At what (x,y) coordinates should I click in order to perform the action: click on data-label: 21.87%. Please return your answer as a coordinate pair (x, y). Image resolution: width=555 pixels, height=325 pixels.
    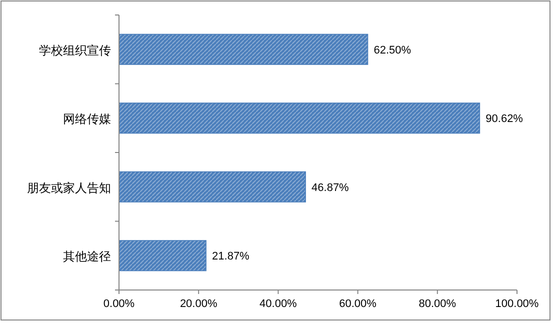
    Looking at the image, I should click on (231, 256).